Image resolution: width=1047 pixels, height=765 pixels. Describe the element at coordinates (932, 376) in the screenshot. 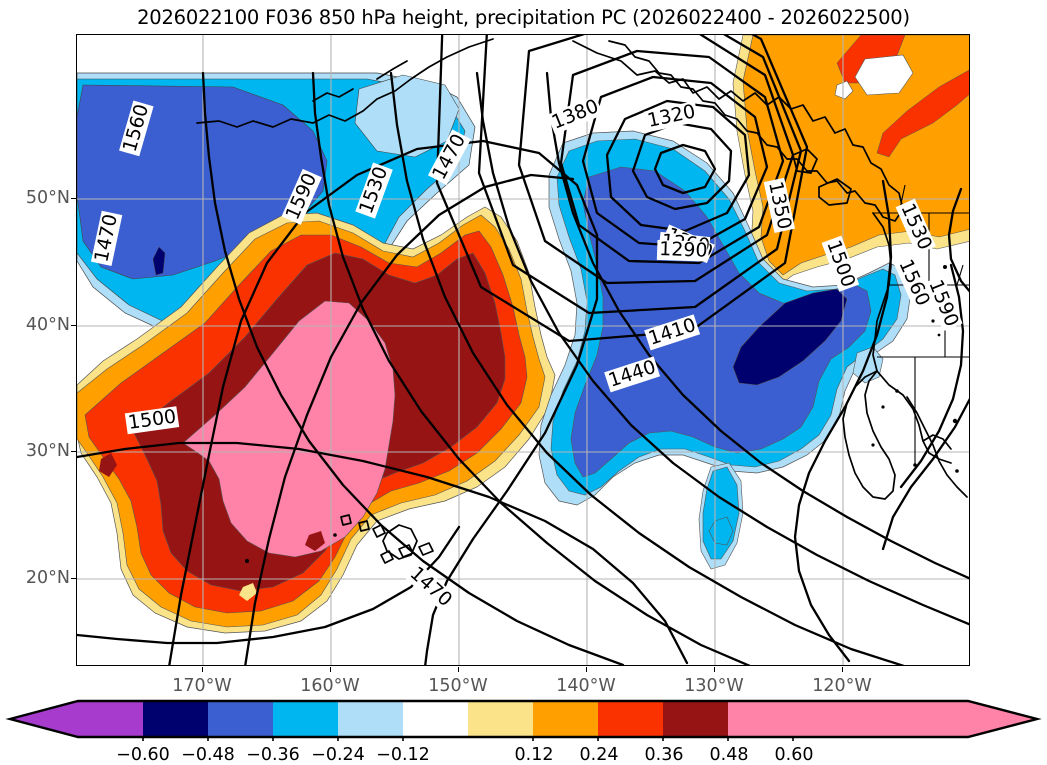

I see `contour-1560-east` at that location.